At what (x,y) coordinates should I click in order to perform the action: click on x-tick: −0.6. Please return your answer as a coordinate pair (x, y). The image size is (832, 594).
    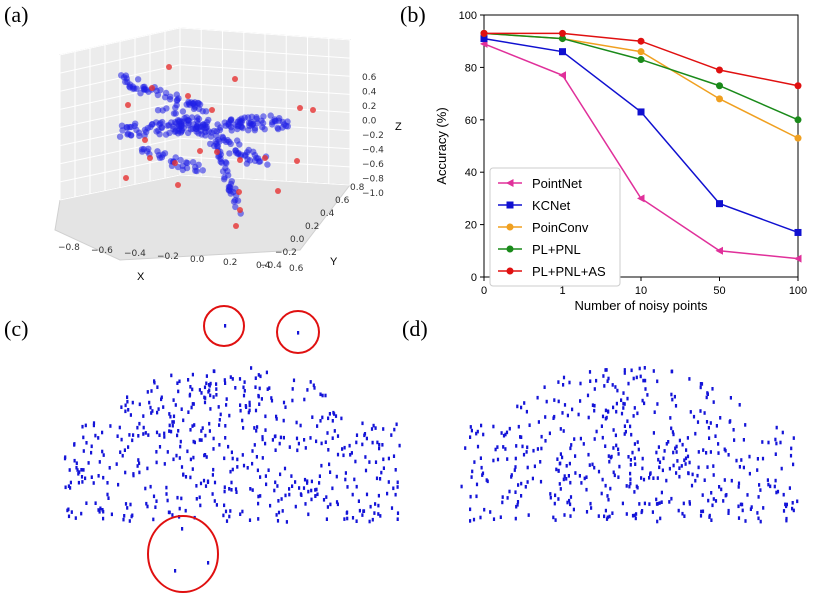
    Looking at the image, I should click on (102, 251).